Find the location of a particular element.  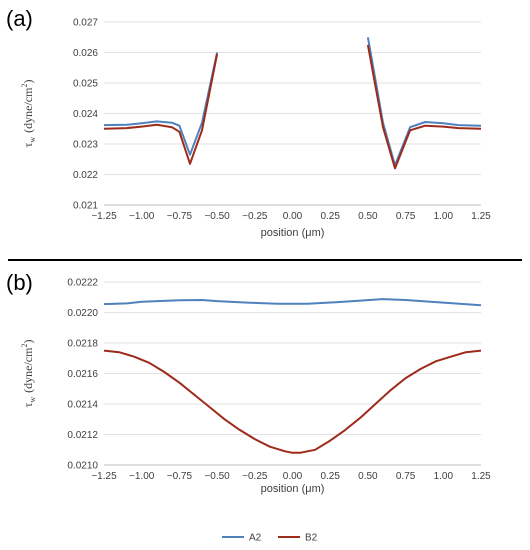

y-tick-label: 0.027 is located at coordinates (85, 23).